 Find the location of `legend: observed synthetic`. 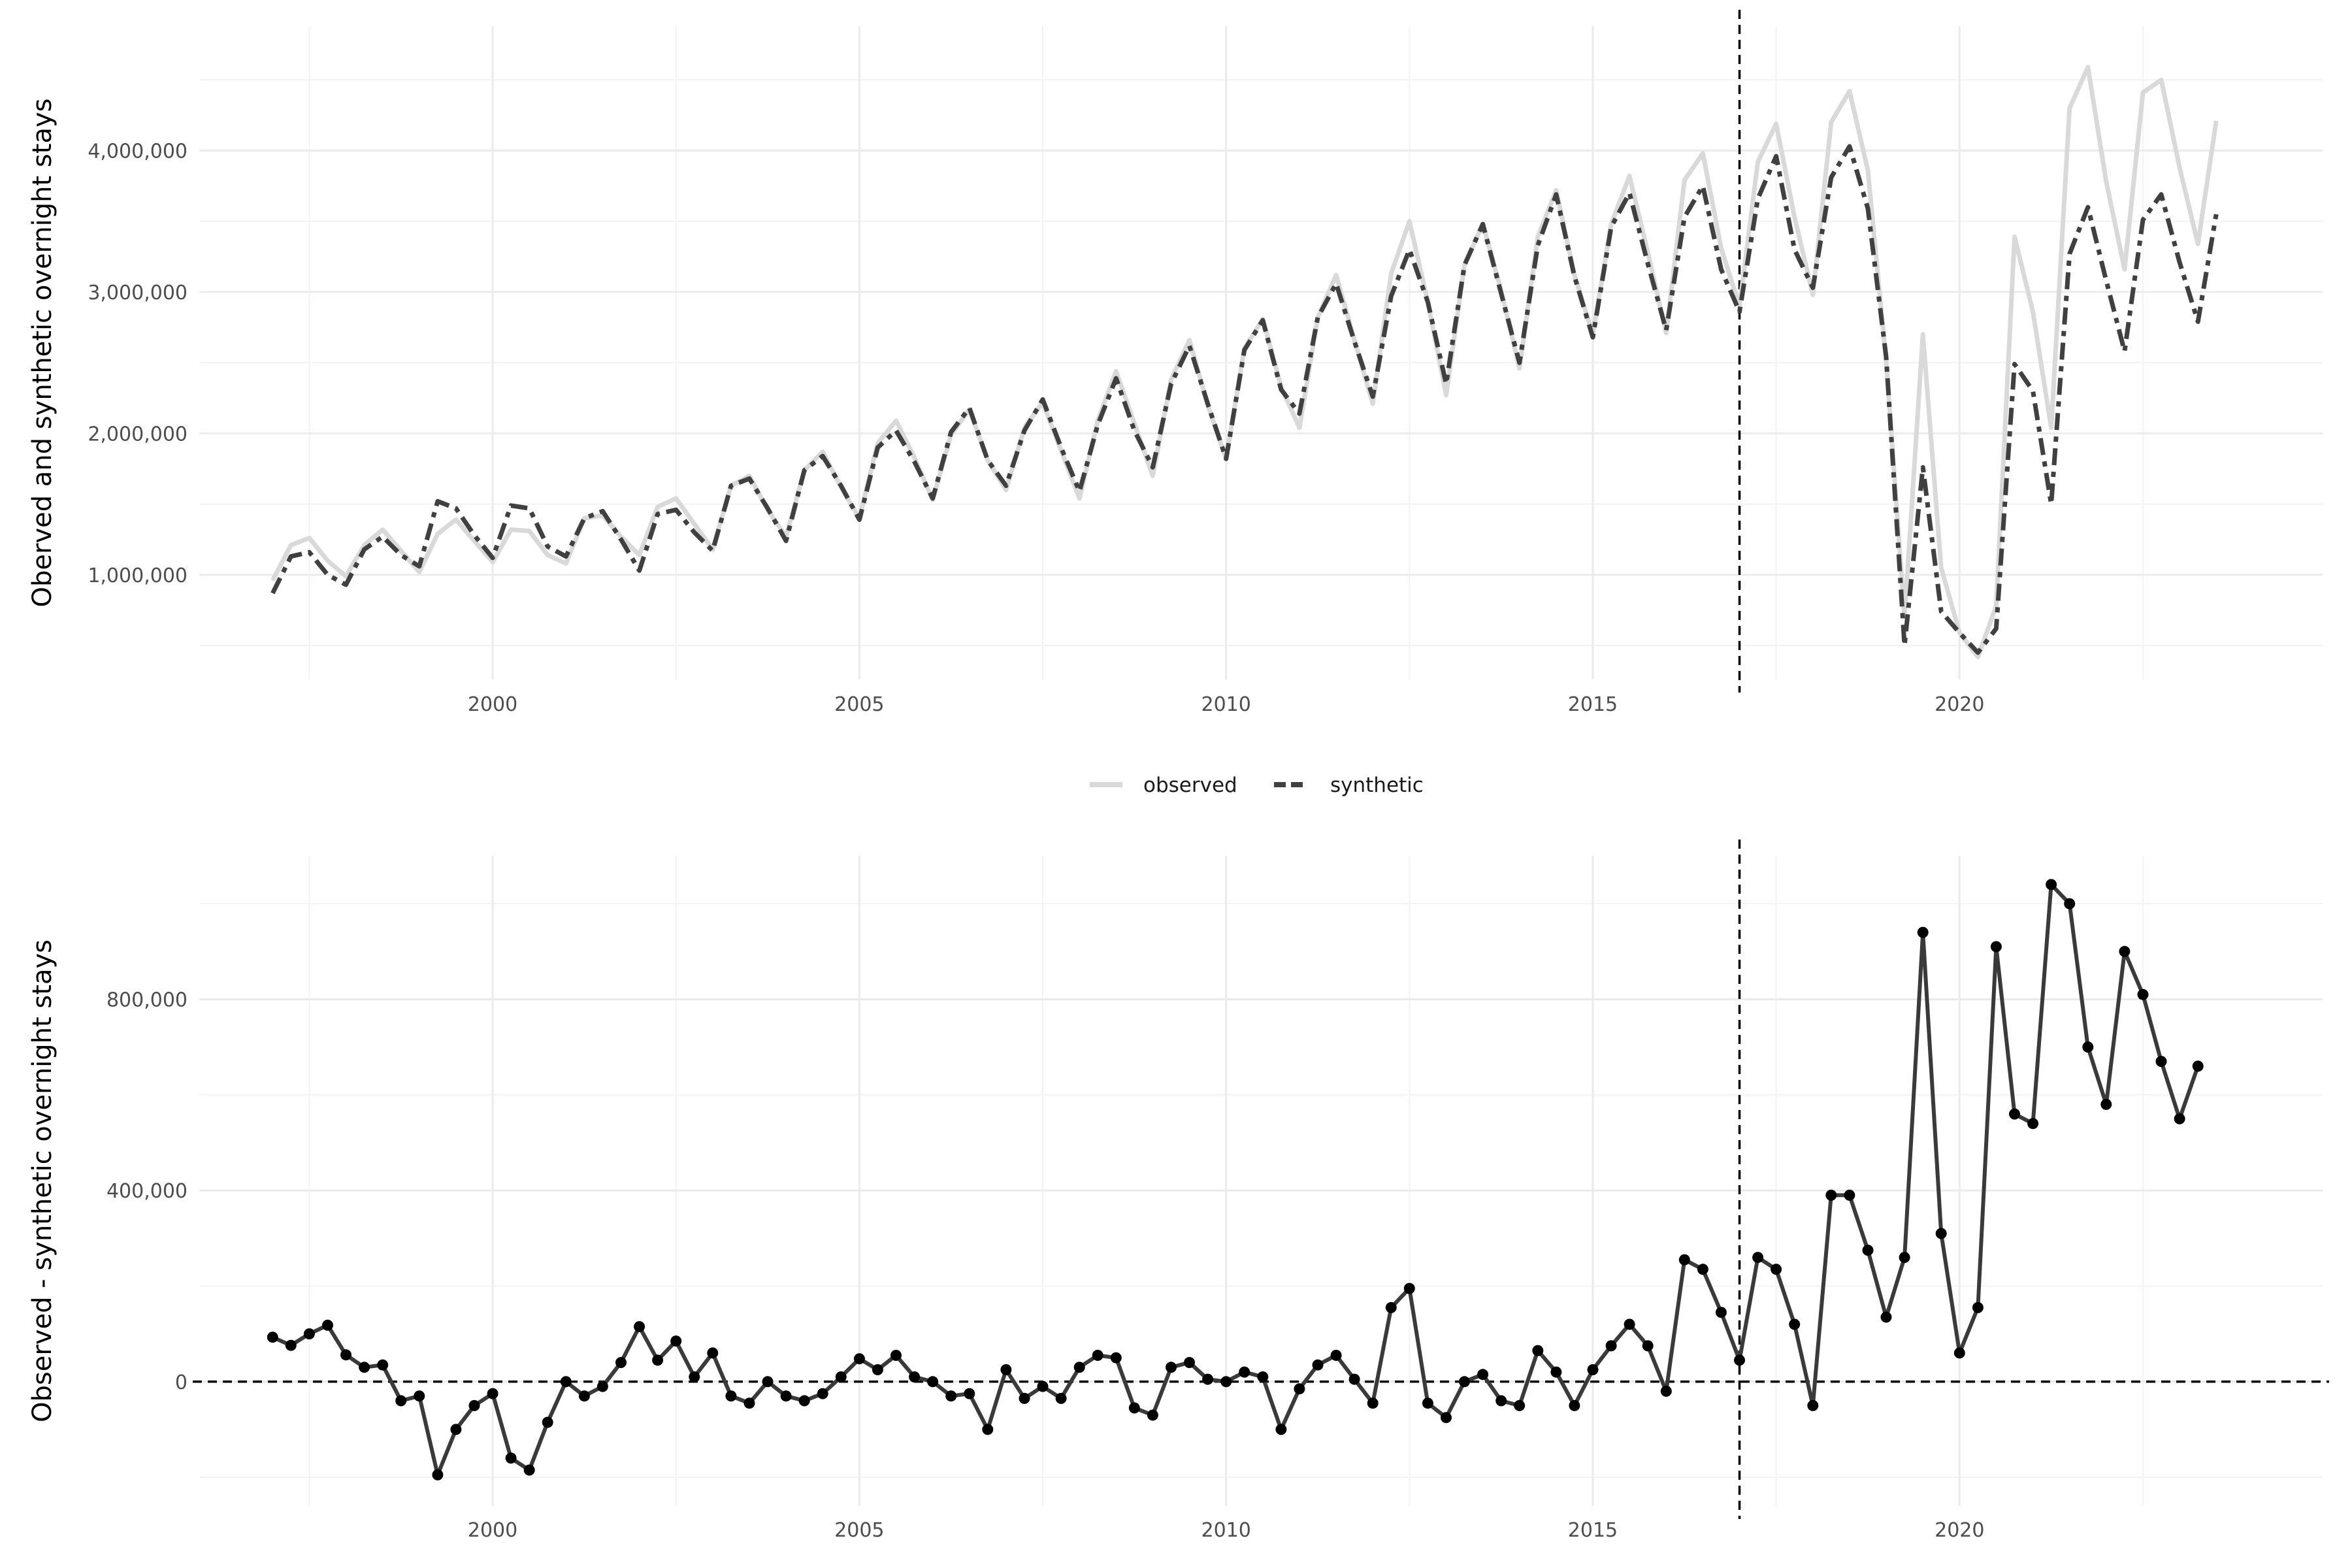

legend: observed synthetic is located at coordinates (1257, 785).